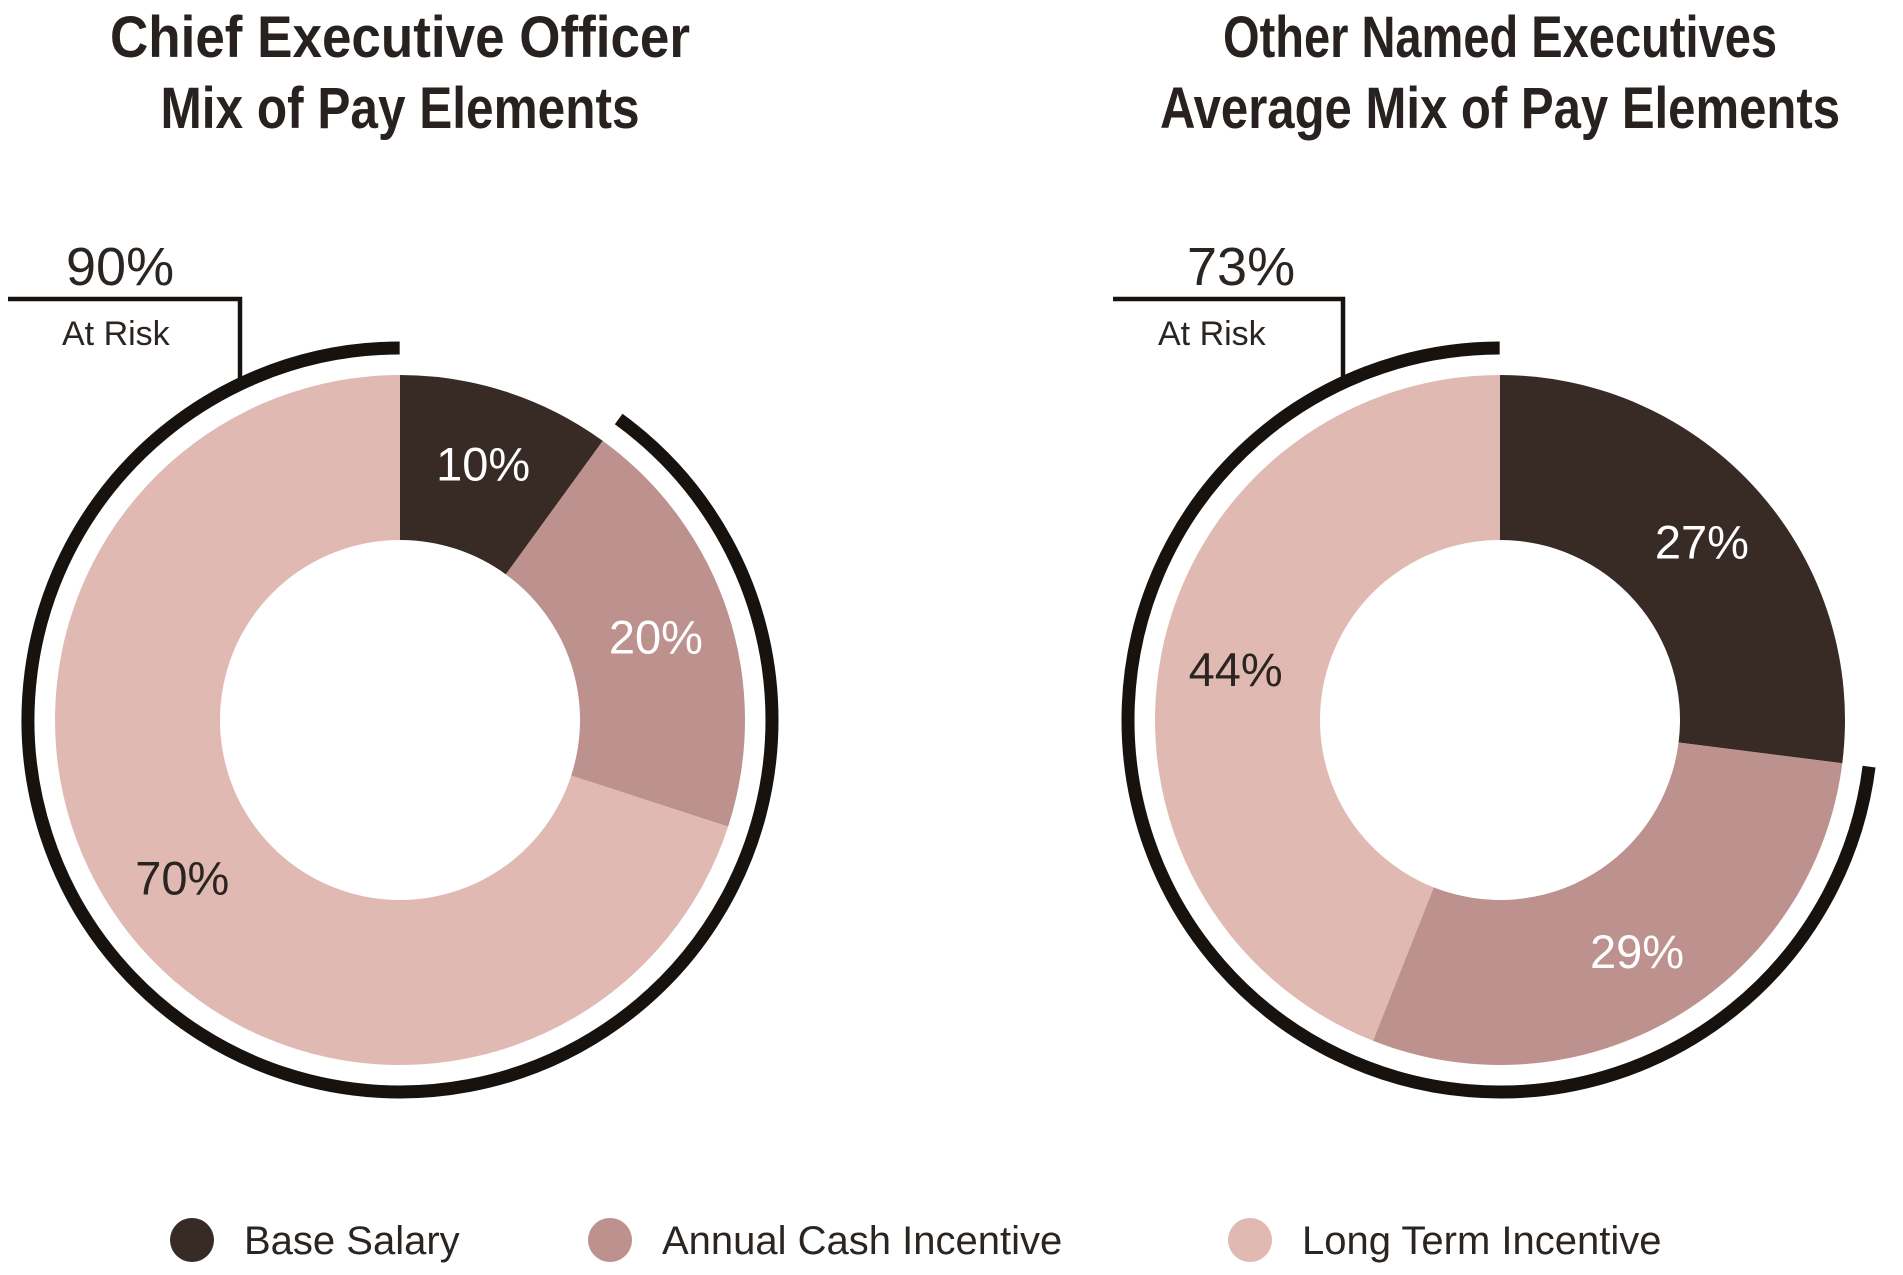  I want to click on legend-label: Long Term Incentive, so click(1481, 1241).